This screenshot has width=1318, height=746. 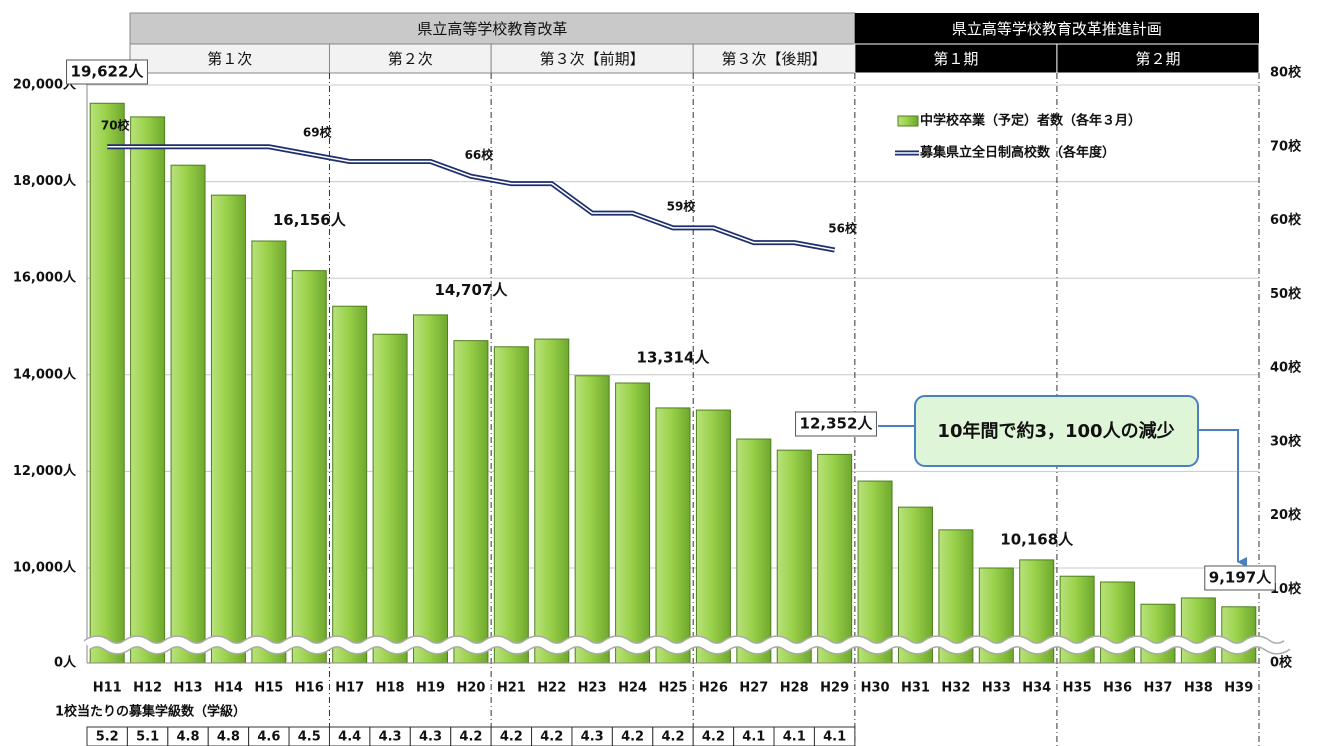 I want to click on table-value: 4.4, so click(x=349, y=737).